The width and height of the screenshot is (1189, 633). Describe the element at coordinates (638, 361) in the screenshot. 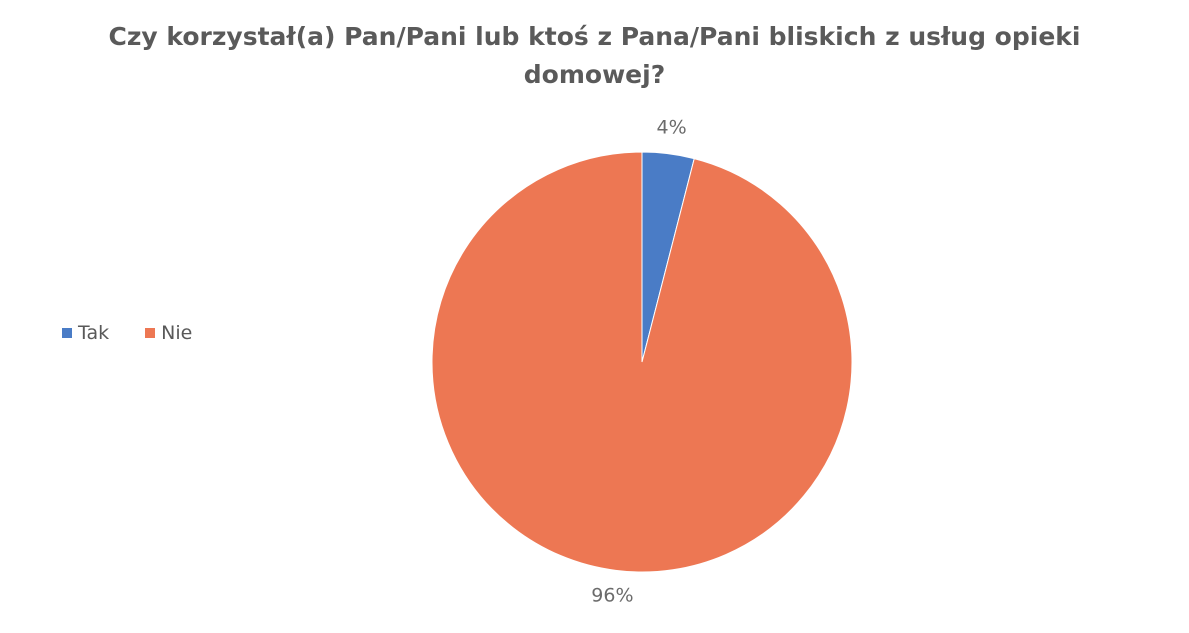

I see `pie-data-labels: 4% 96%` at that location.